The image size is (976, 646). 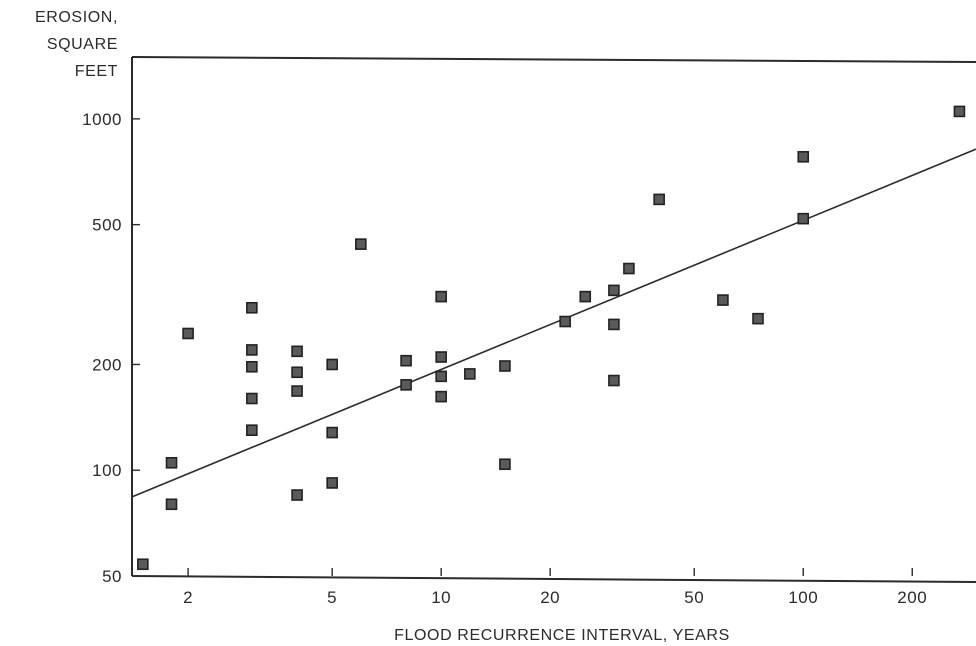 What do you see at coordinates (912, 597) in the screenshot?
I see `x-tick-label-200: 200` at bounding box center [912, 597].